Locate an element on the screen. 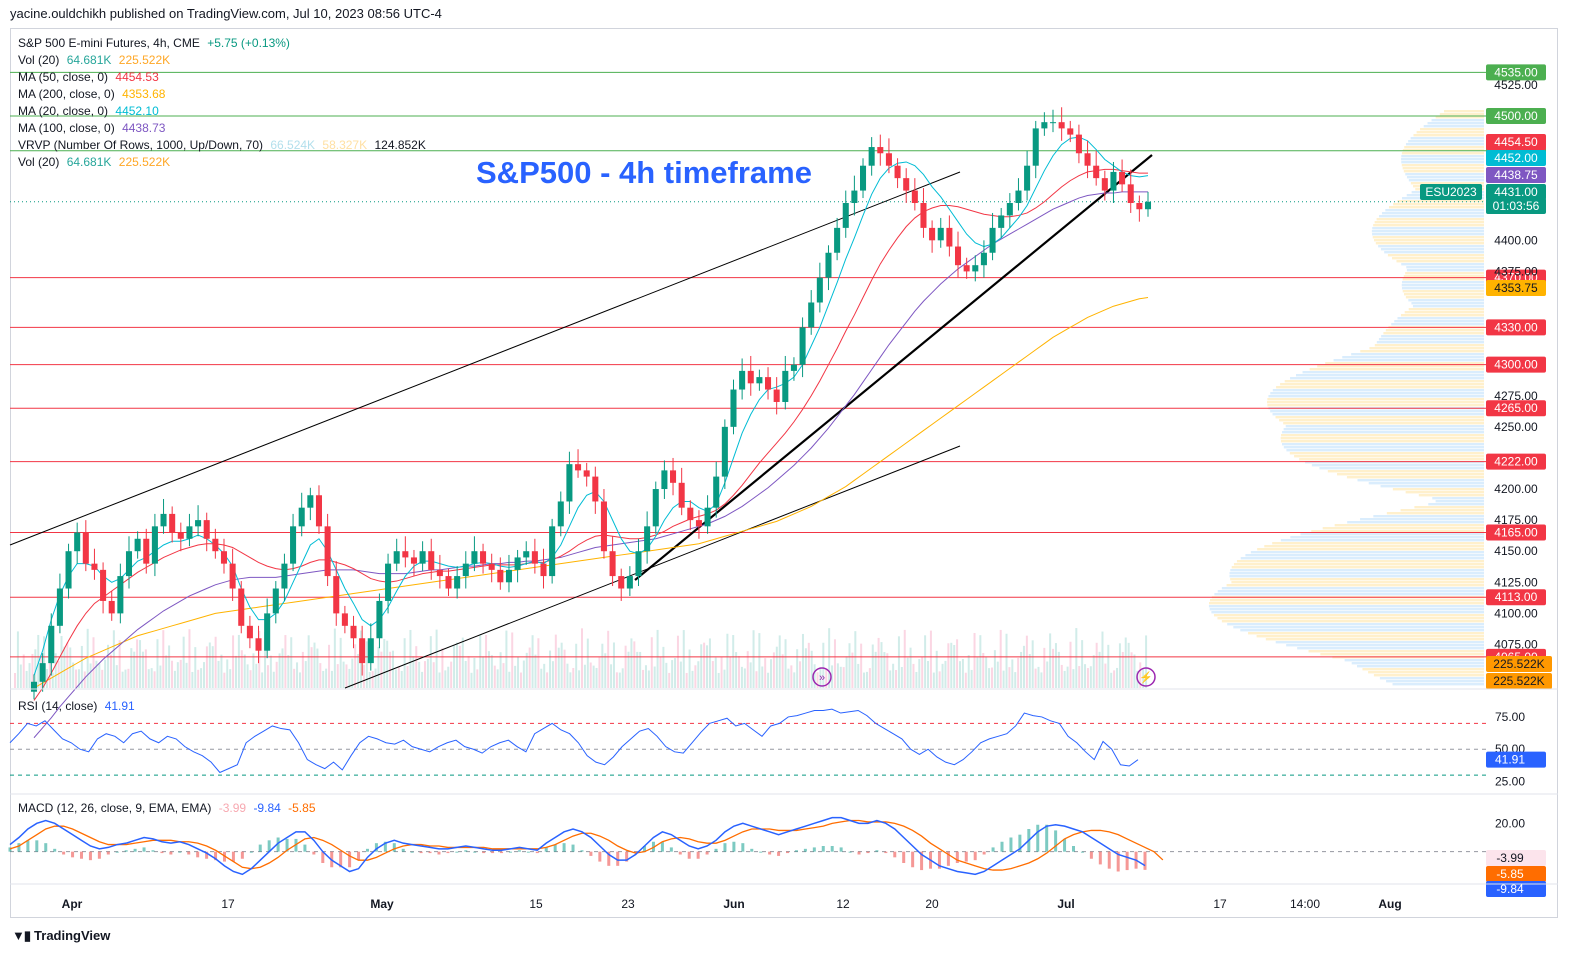 The height and width of the screenshot is (954, 1572). level-label: 4330.00 is located at coordinates (1516, 327).